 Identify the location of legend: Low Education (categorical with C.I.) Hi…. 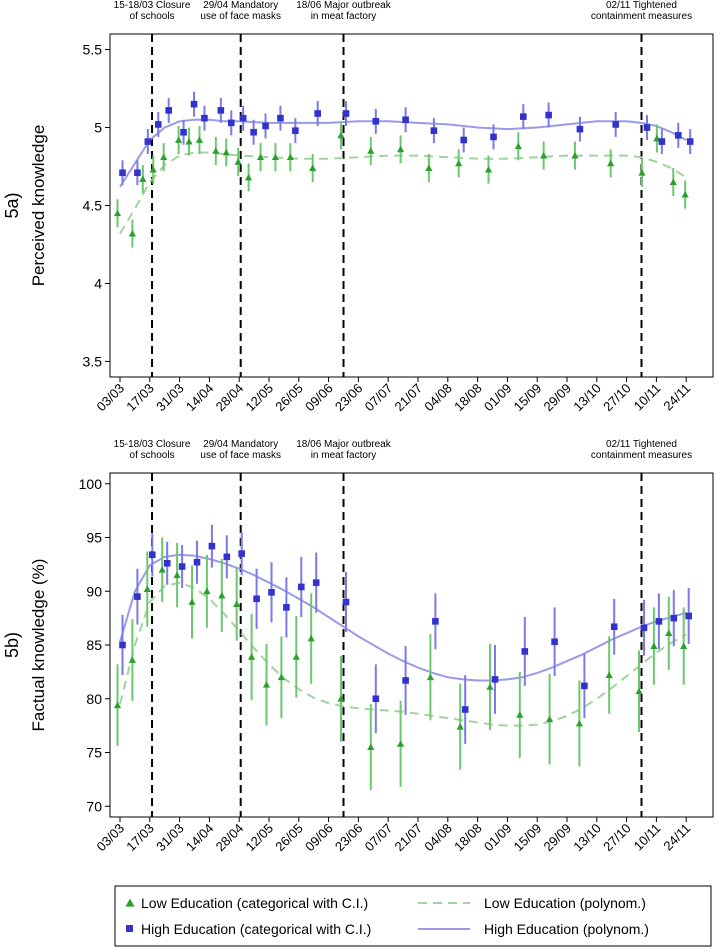
(413, 916).